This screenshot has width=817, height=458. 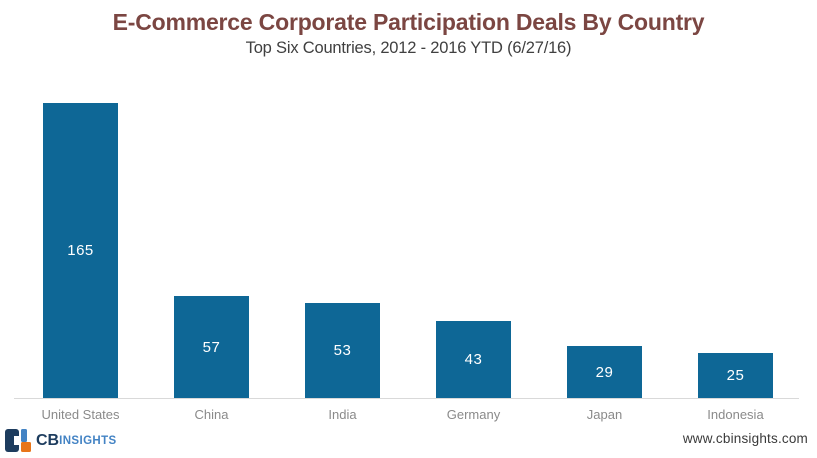 I want to click on bar-japan: 29, so click(x=604, y=372).